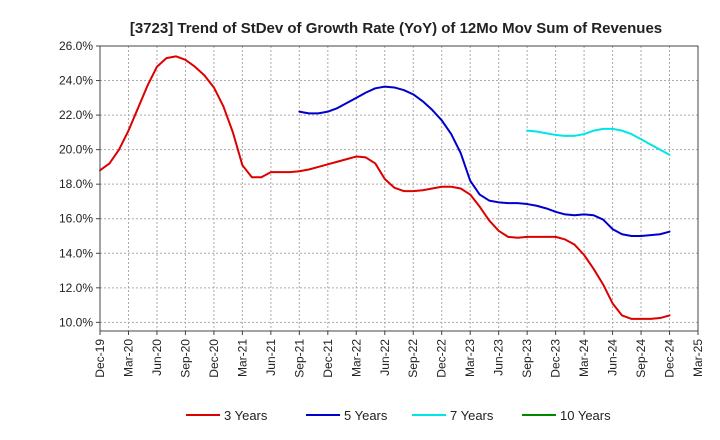  What do you see at coordinates (246, 415) in the screenshot?
I see `legend-label: 3 Years` at bounding box center [246, 415].